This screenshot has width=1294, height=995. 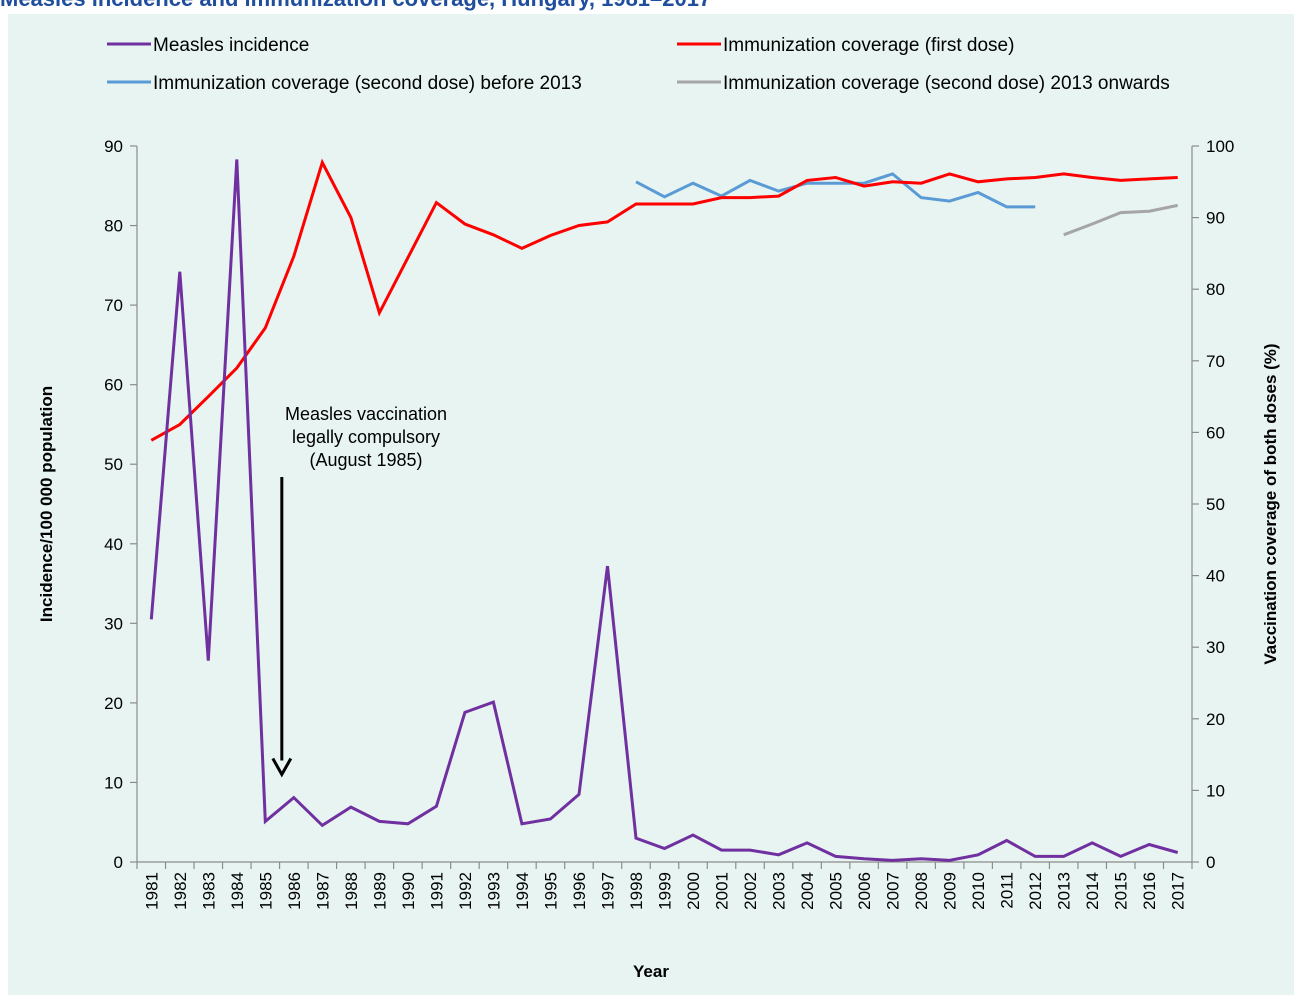 I want to click on x-tick-label: 1990, so click(x=408, y=891).